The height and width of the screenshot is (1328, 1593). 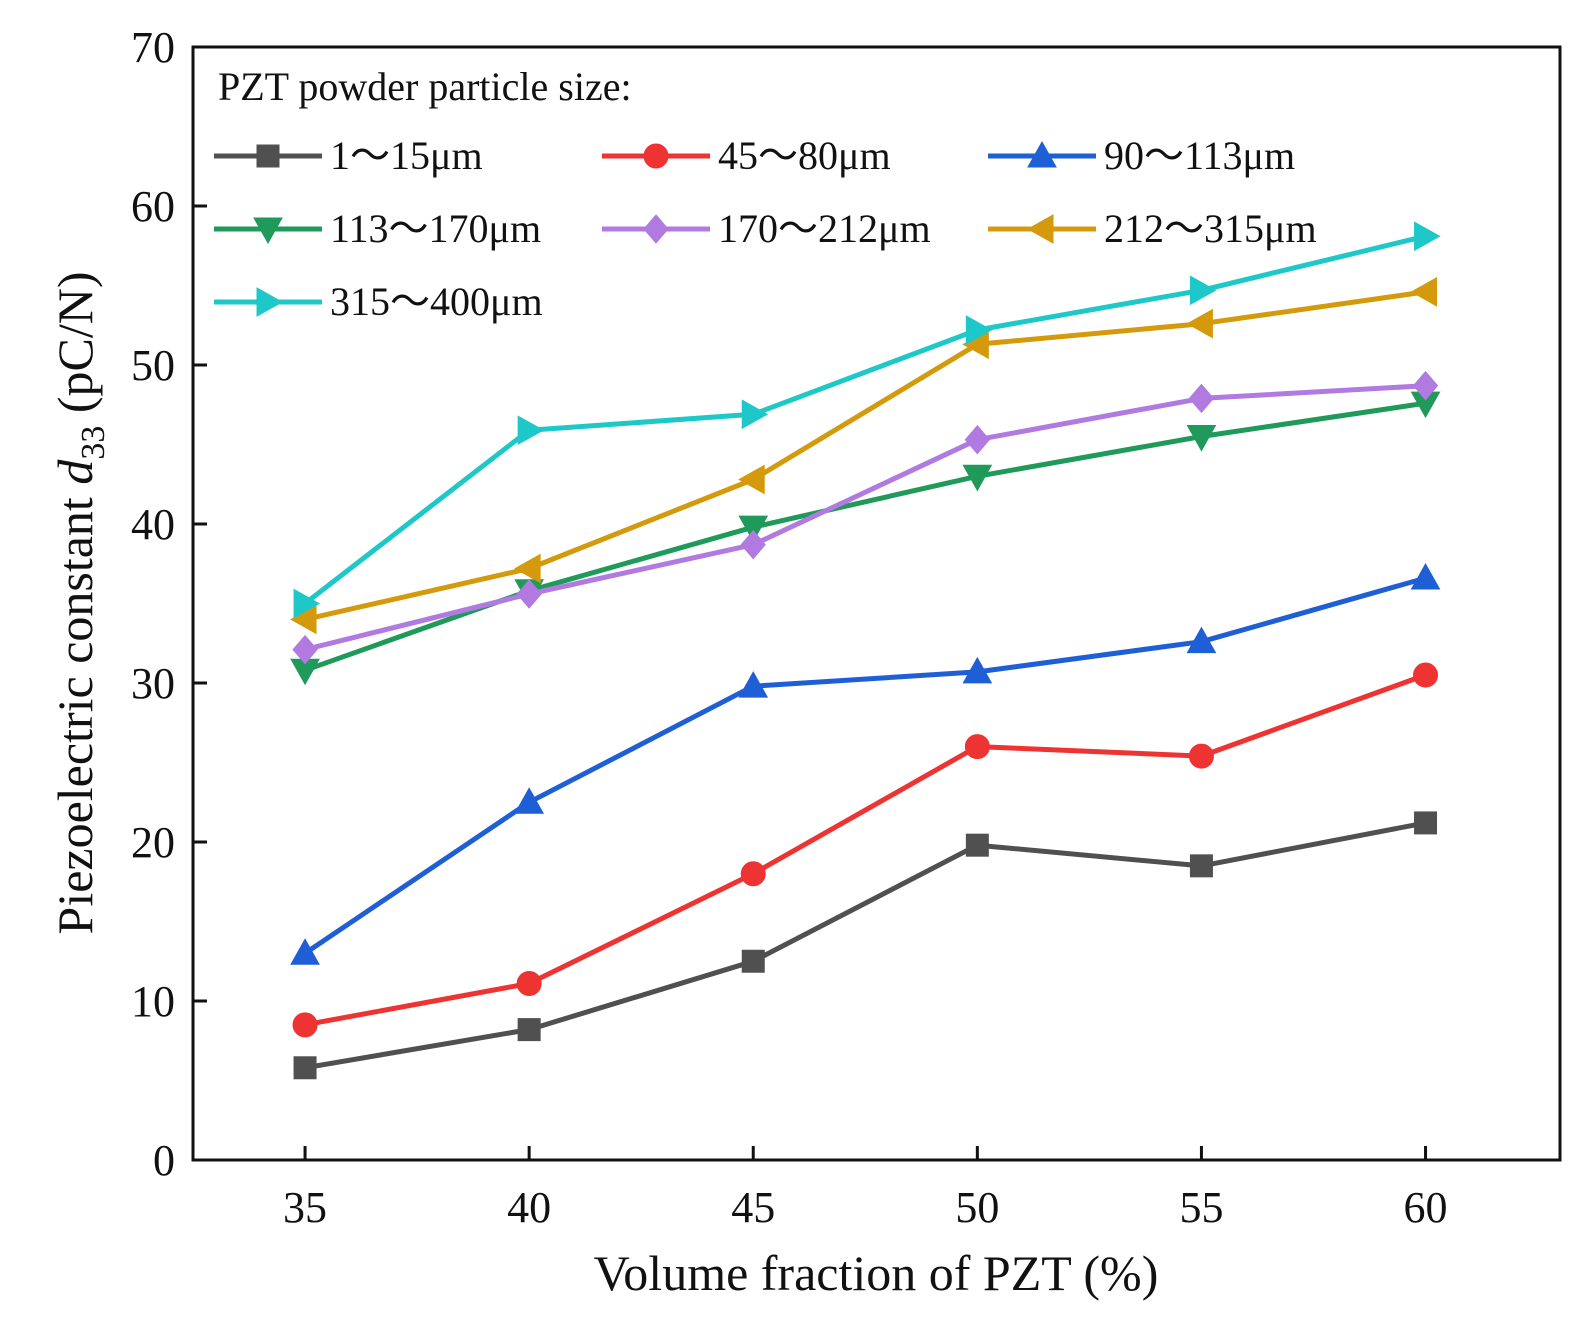 I want to click on x-tick-label: 40, so click(x=529, y=1207).